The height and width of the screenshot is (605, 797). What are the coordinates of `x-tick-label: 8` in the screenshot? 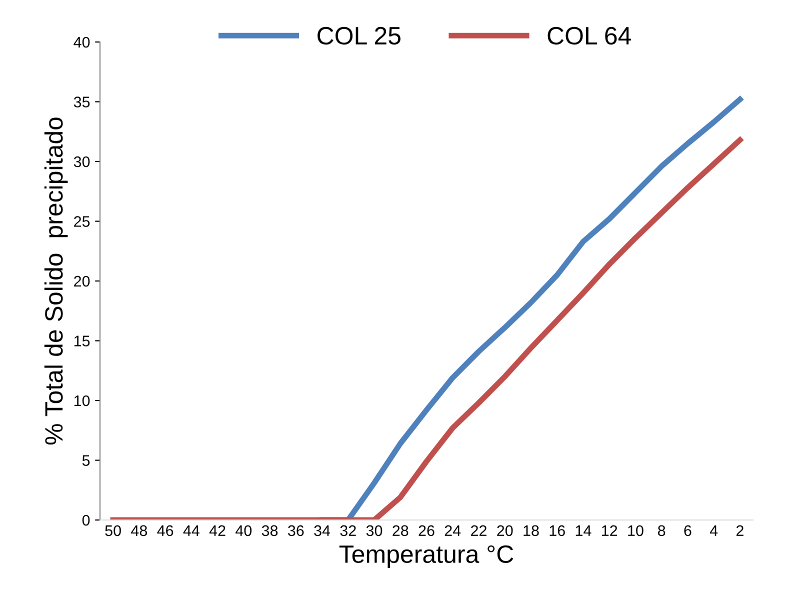 It's located at (662, 530).